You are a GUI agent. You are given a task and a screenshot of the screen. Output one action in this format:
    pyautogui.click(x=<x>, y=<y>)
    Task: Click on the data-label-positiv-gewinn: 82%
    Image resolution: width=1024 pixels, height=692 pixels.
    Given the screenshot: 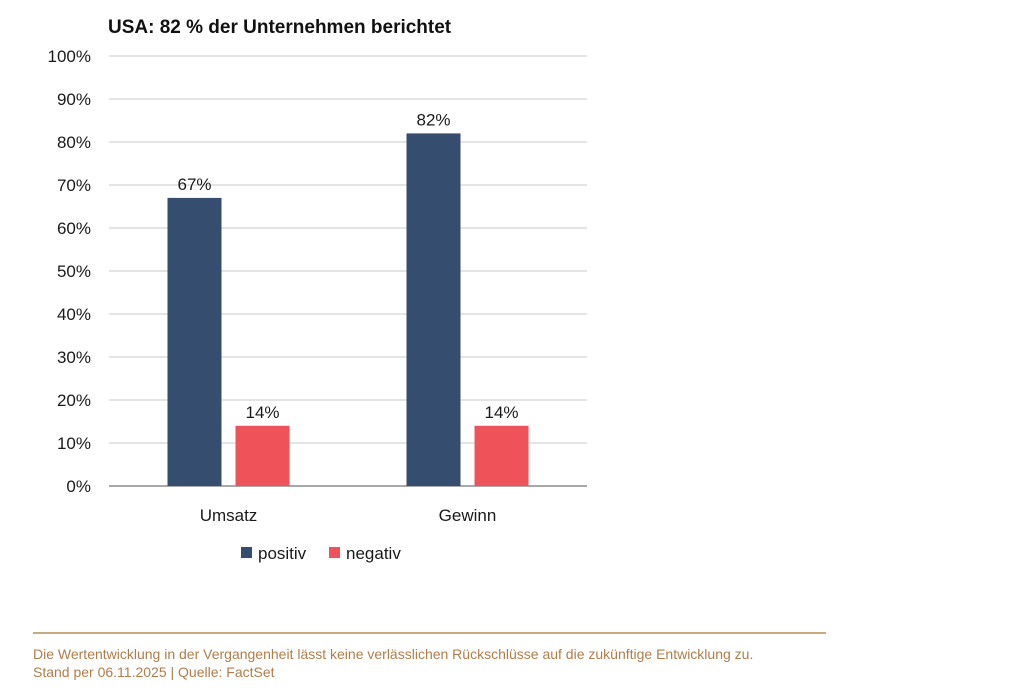 What is the action you would take?
    pyautogui.click(x=433, y=119)
    